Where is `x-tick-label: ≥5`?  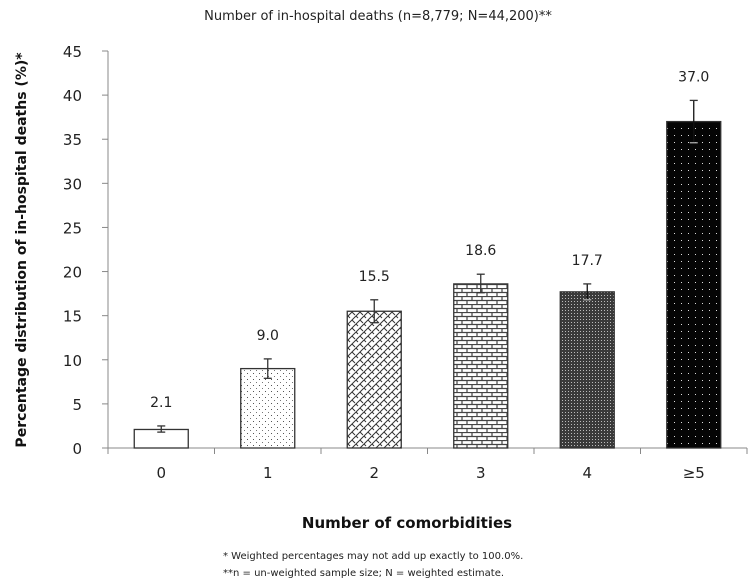
x-tick-label: ≥5 is located at coordinates (694, 473).